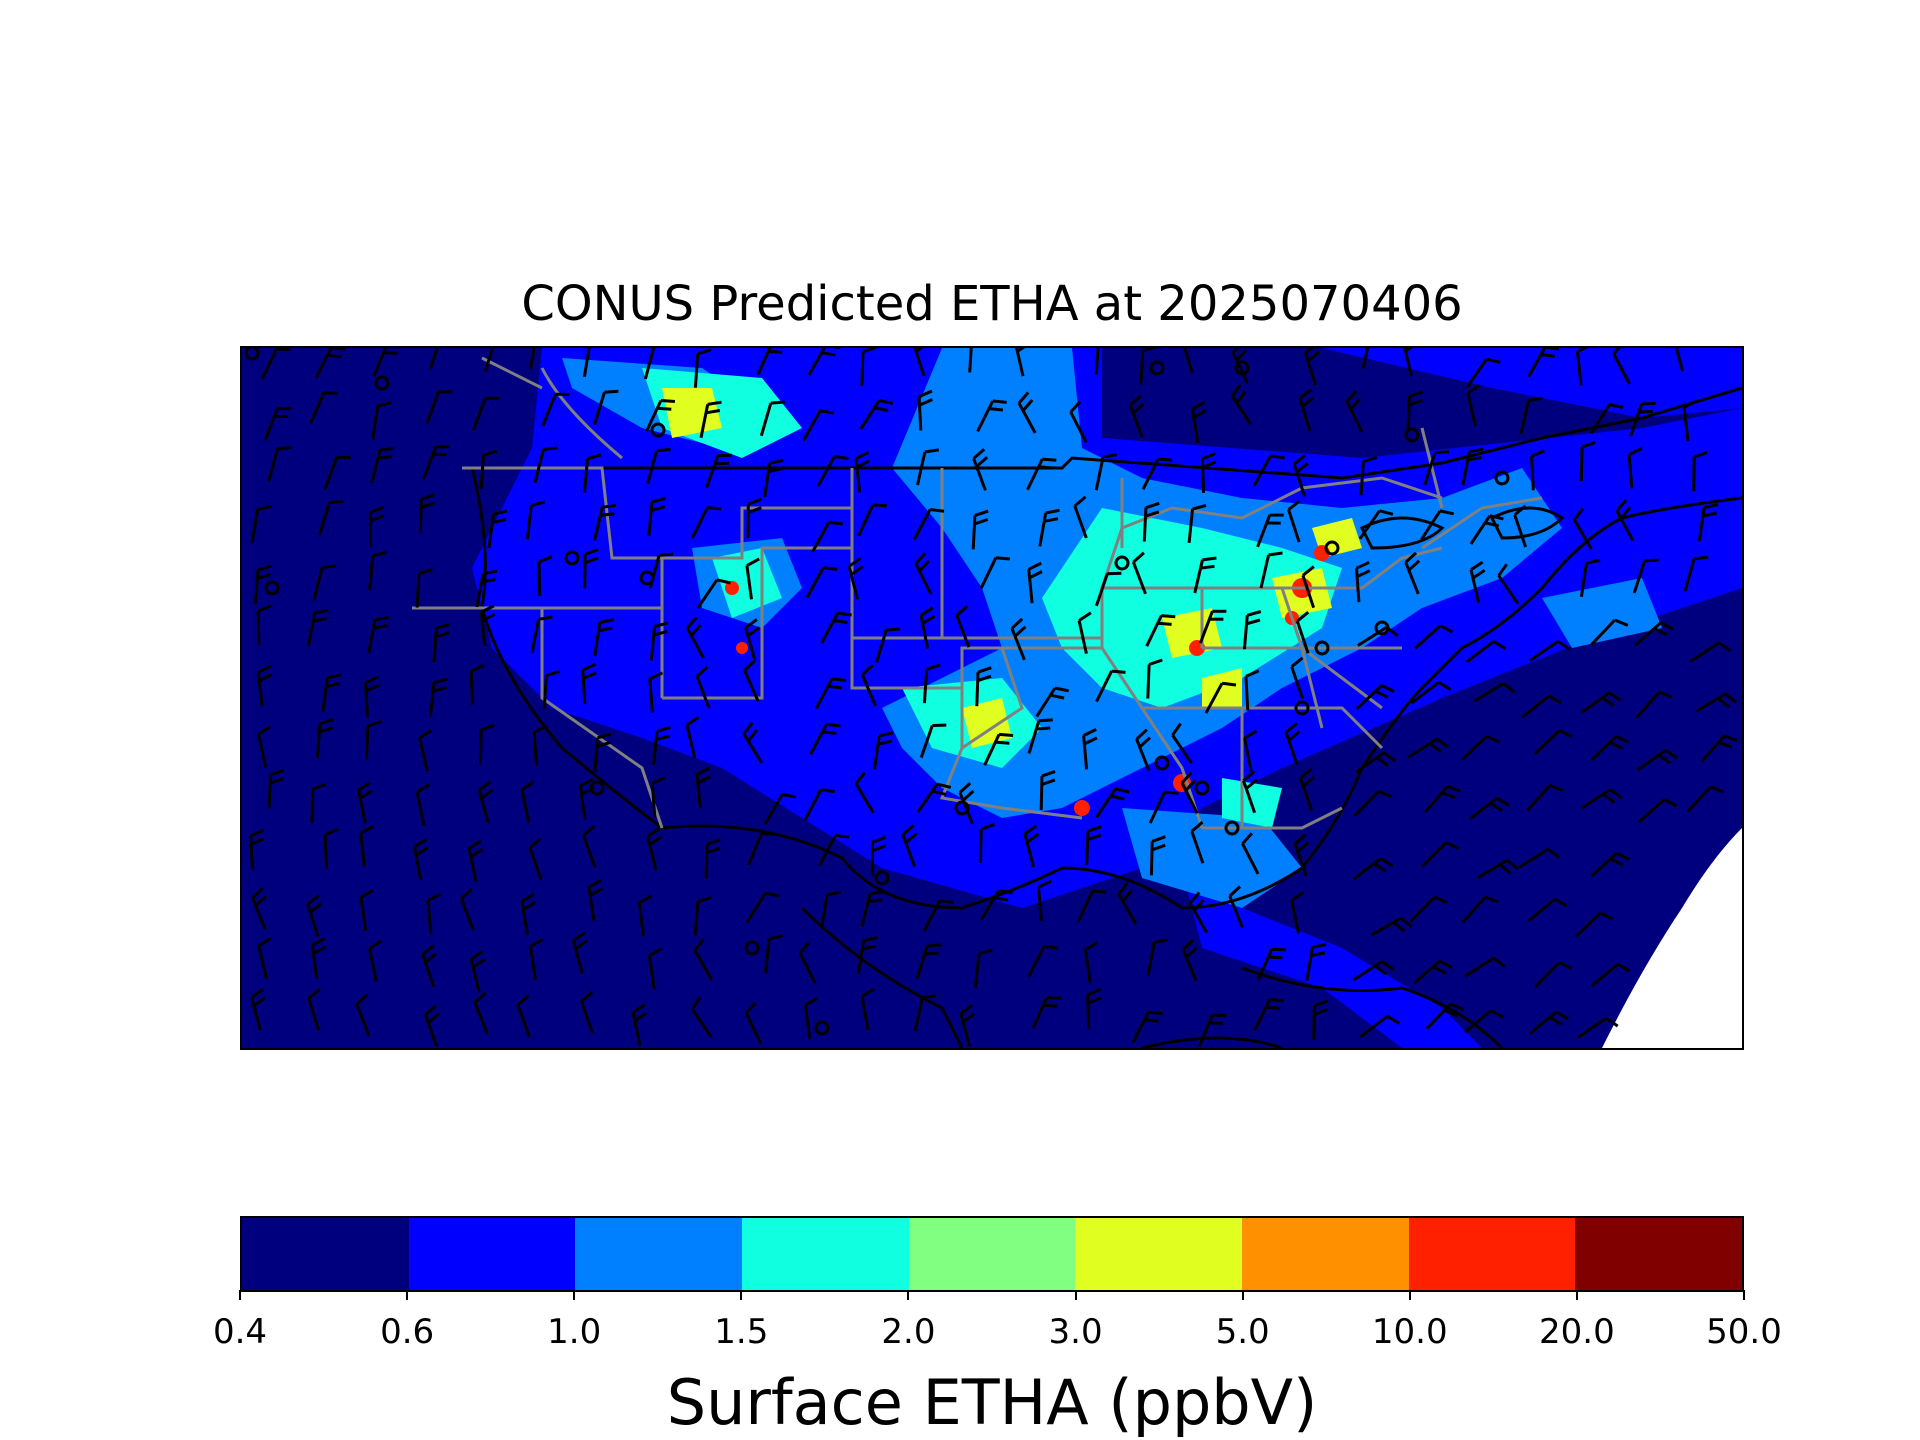 The width and height of the screenshot is (1920, 1440). What do you see at coordinates (992, 1402) in the screenshot?
I see `colorbar-label: Surface ETHA (ppbV)` at bounding box center [992, 1402].